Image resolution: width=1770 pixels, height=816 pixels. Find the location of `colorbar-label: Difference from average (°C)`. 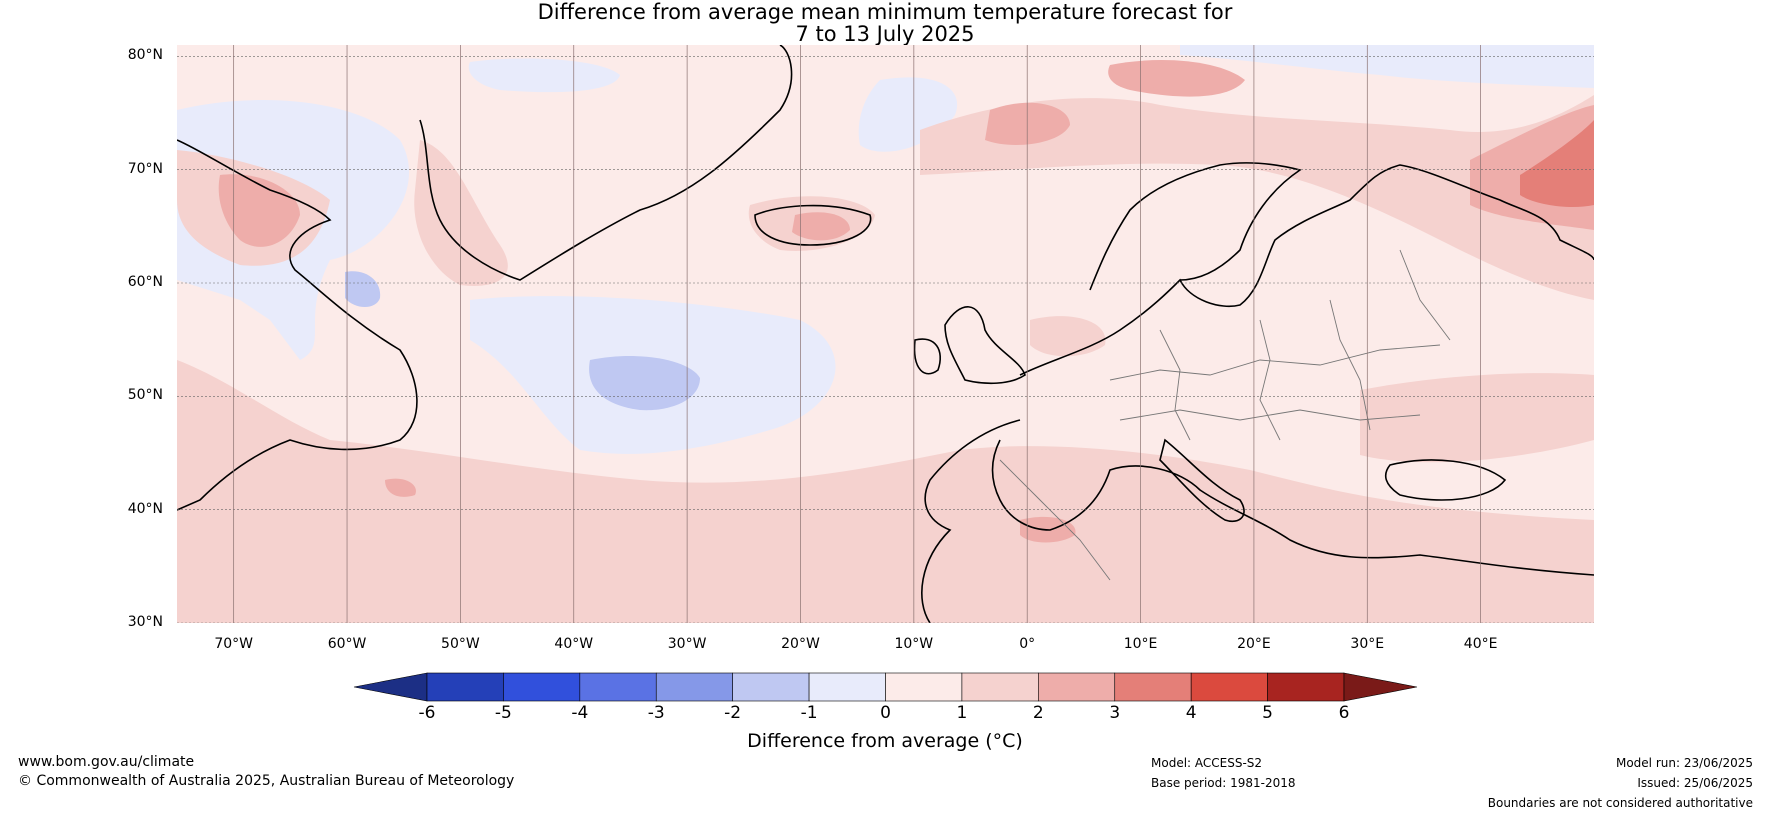

colorbar-label: Difference from average (°C) is located at coordinates (885, 741).